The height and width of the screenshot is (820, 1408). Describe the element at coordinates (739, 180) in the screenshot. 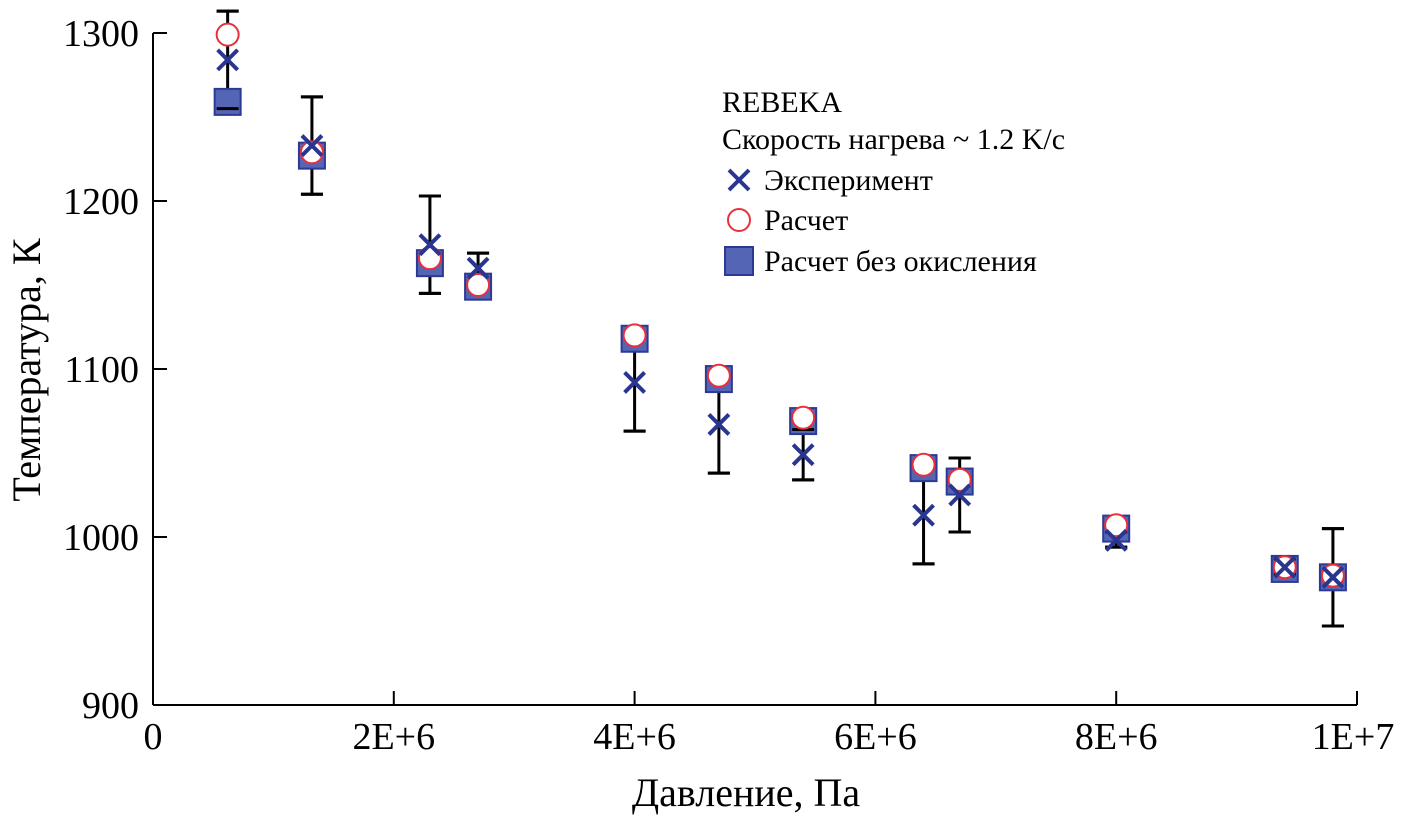

I see `legend-x-marker-icon` at that location.